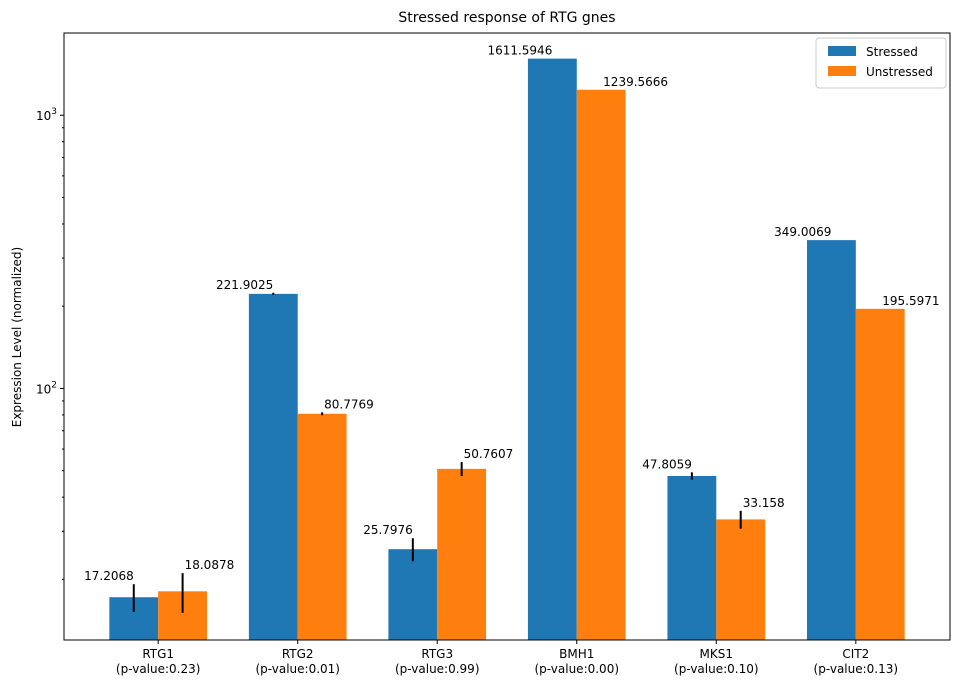  What do you see at coordinates (716, 669) in the screenshot?
I see `x-tick-pvalue-mks1: (p-value:0.10)` at bounding box center [716, 669].